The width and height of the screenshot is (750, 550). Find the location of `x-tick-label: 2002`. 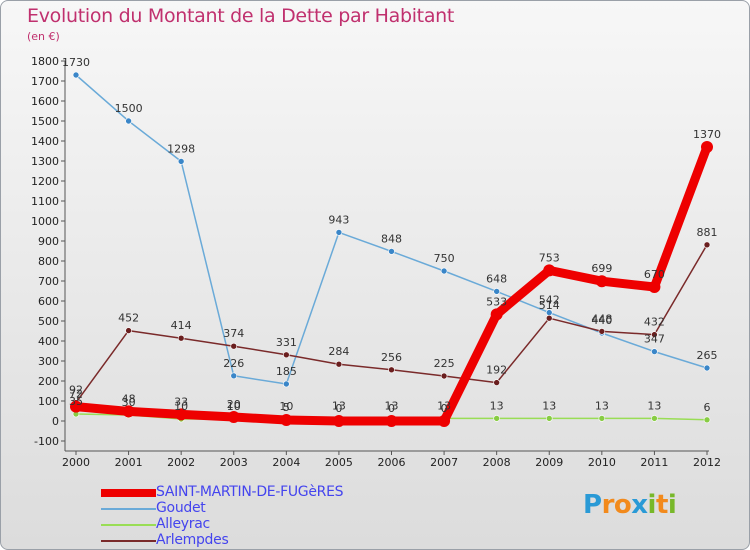

x-tick-label: 2002 is located at coordinates (181, 462).